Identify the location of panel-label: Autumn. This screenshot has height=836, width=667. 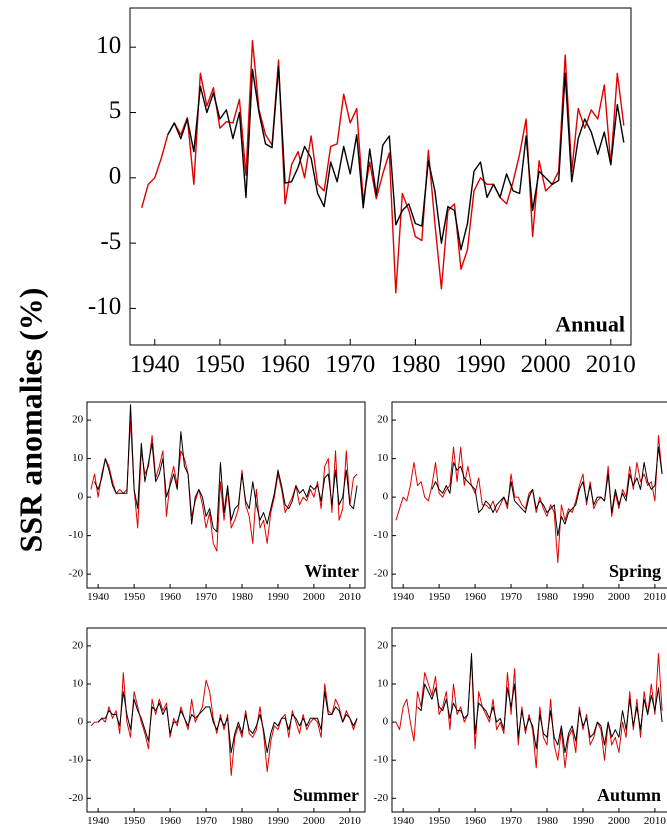
(629, 795).